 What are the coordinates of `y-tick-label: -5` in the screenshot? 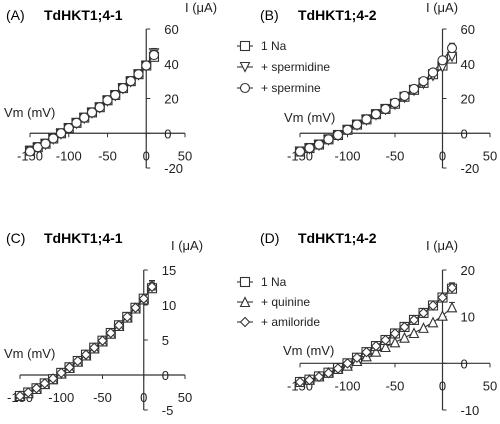 It's located at (168, 410).